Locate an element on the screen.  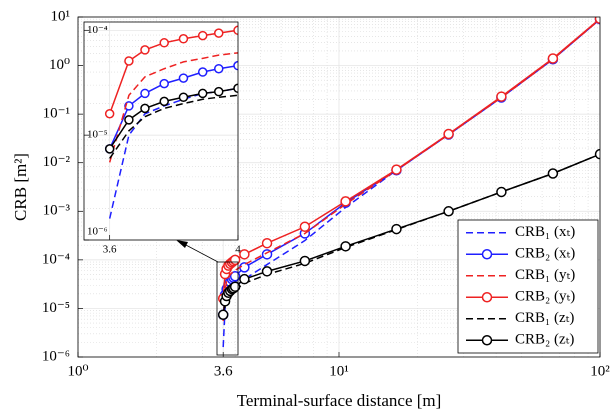
x-tick-label: 10¹ is located at coordinates (339, 371).